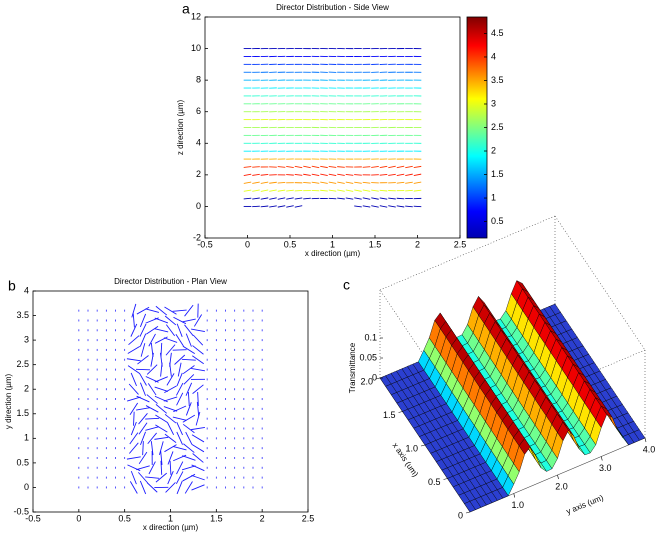 The image size is (665, 542). I want to click on y-tick-label: 12, so click(196, 16).